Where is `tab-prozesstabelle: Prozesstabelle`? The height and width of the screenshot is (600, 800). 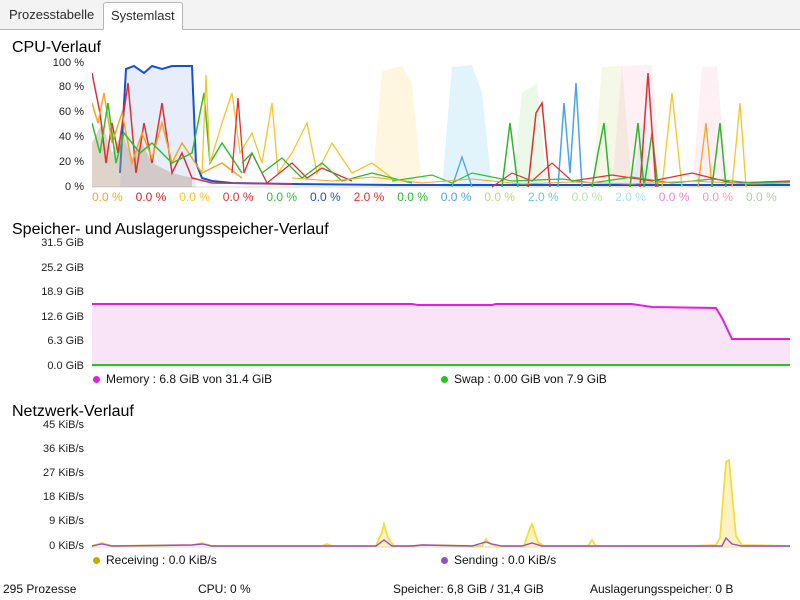
tab-prozesstabelle: Prozesstabelle is located at coordinates (52, 14).